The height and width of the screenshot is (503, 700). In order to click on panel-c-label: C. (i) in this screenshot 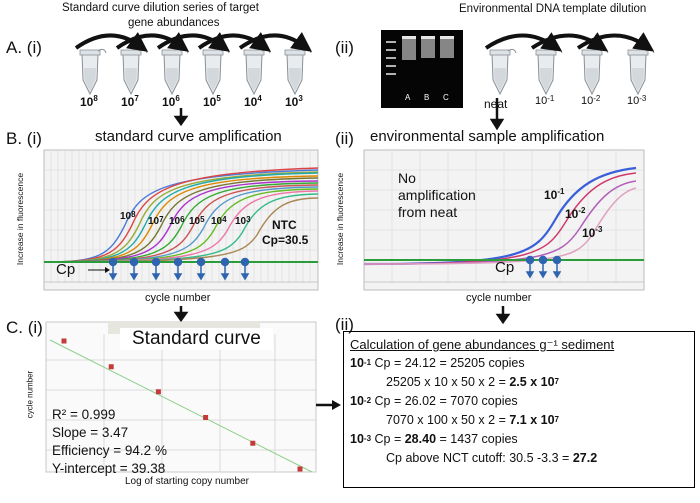, I will do `click(24, 327)`.